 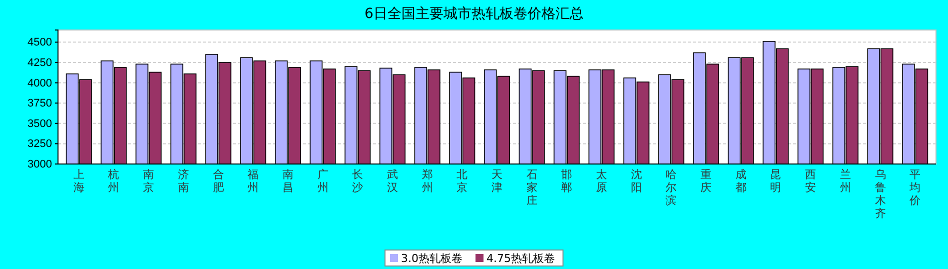 I want to click on x-tick-label: 南京, so click(x=148, y=181).